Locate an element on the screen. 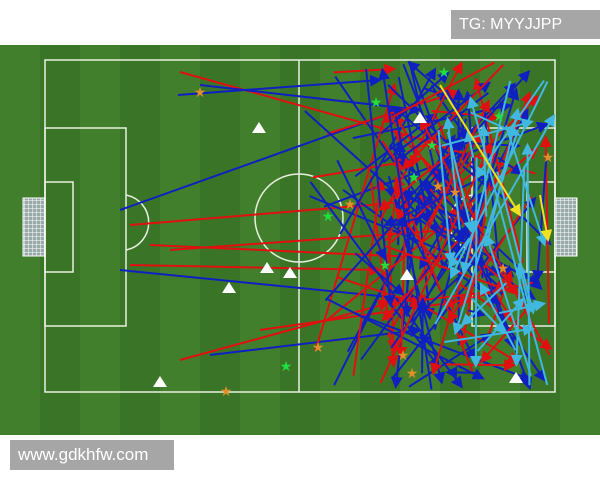  center-circle is located at coordinates (299, 218).